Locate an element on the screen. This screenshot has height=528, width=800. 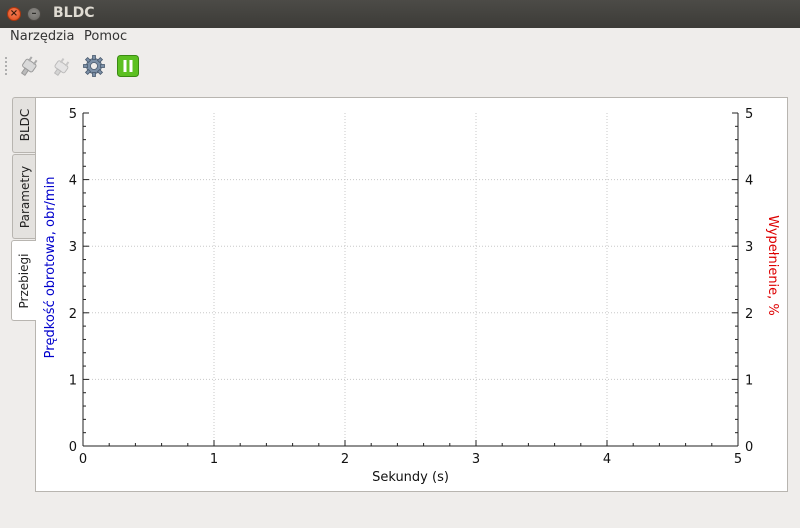
y-left-tick-label: 3 is located at coordinates (73, 247).